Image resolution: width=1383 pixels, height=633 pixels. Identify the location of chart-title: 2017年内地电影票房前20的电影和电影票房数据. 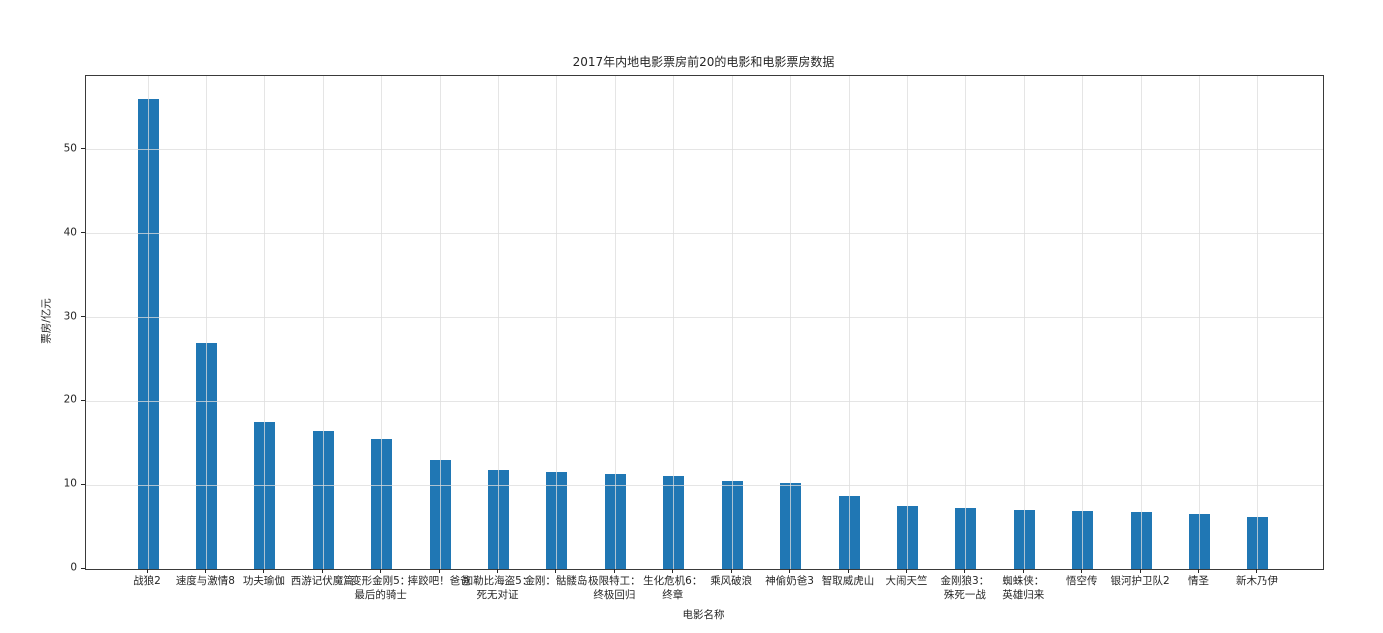
(703, 62).